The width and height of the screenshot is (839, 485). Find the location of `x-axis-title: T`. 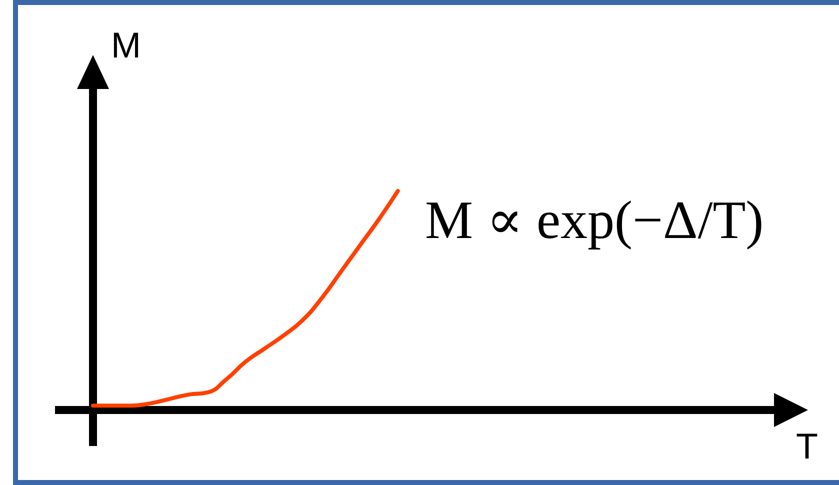

x-axis-title: T is located at coordinates (807, 446).